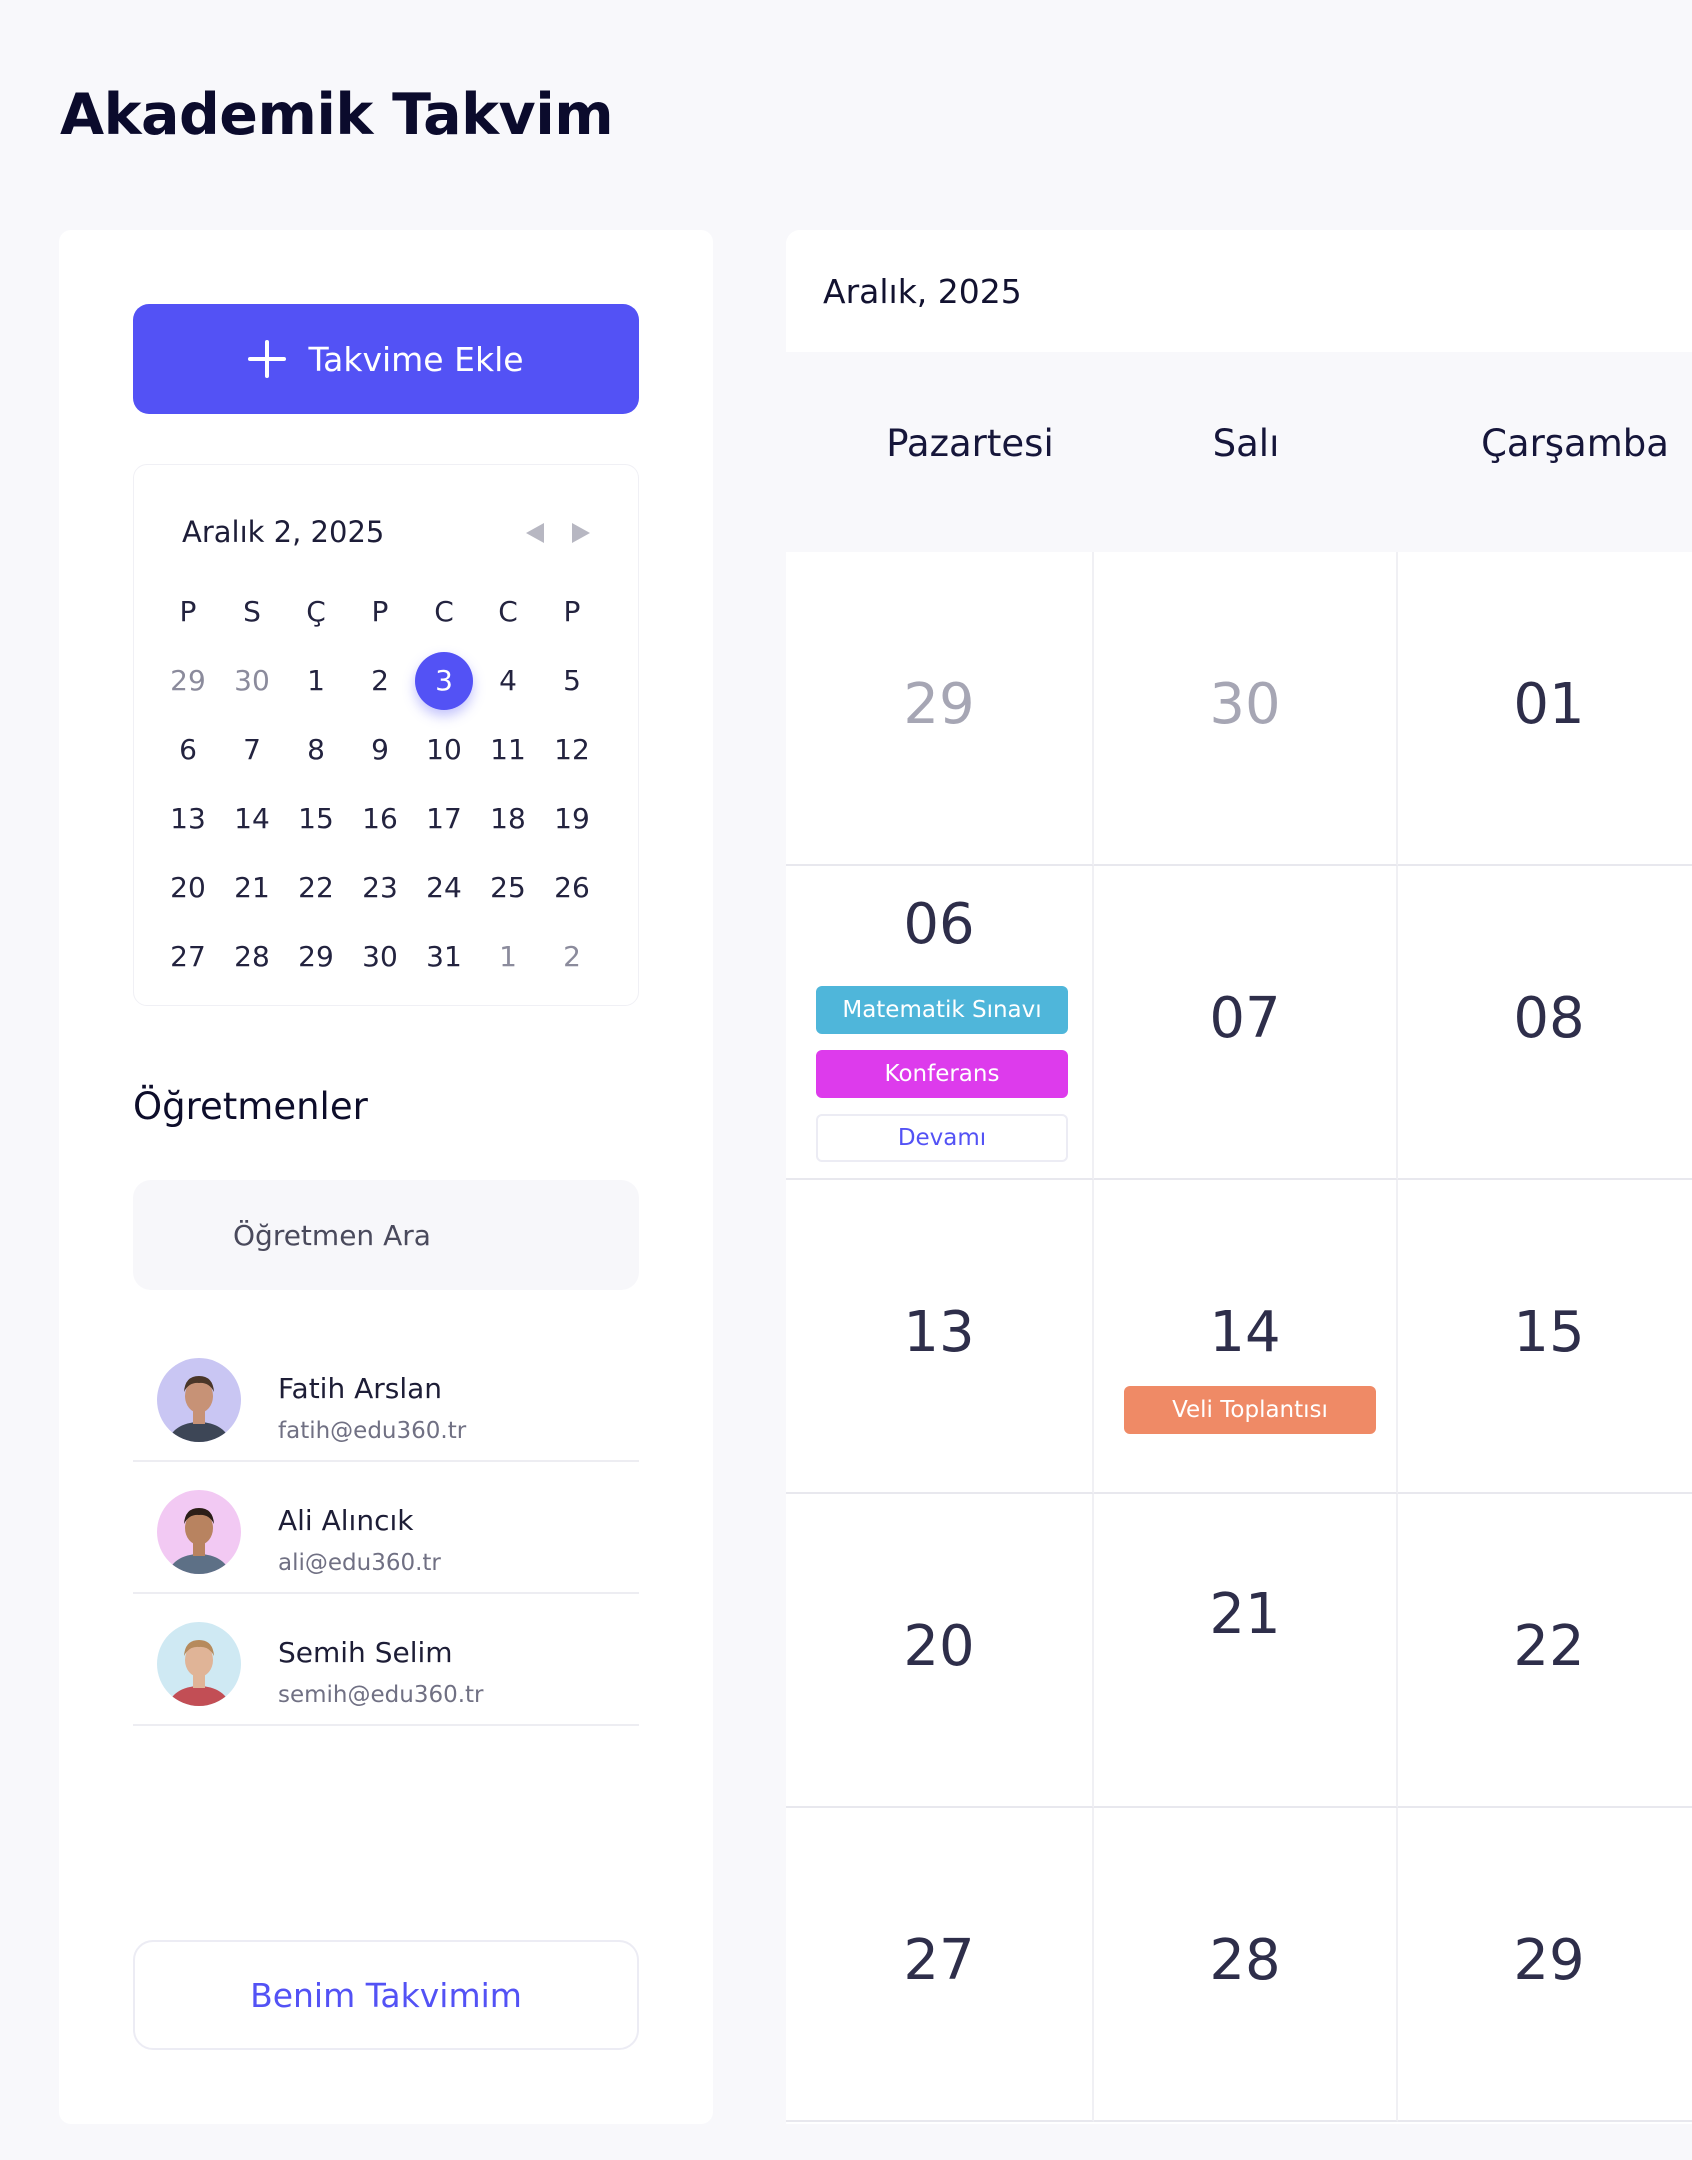  I want to click on mini-day: 31, so click(444, 956).